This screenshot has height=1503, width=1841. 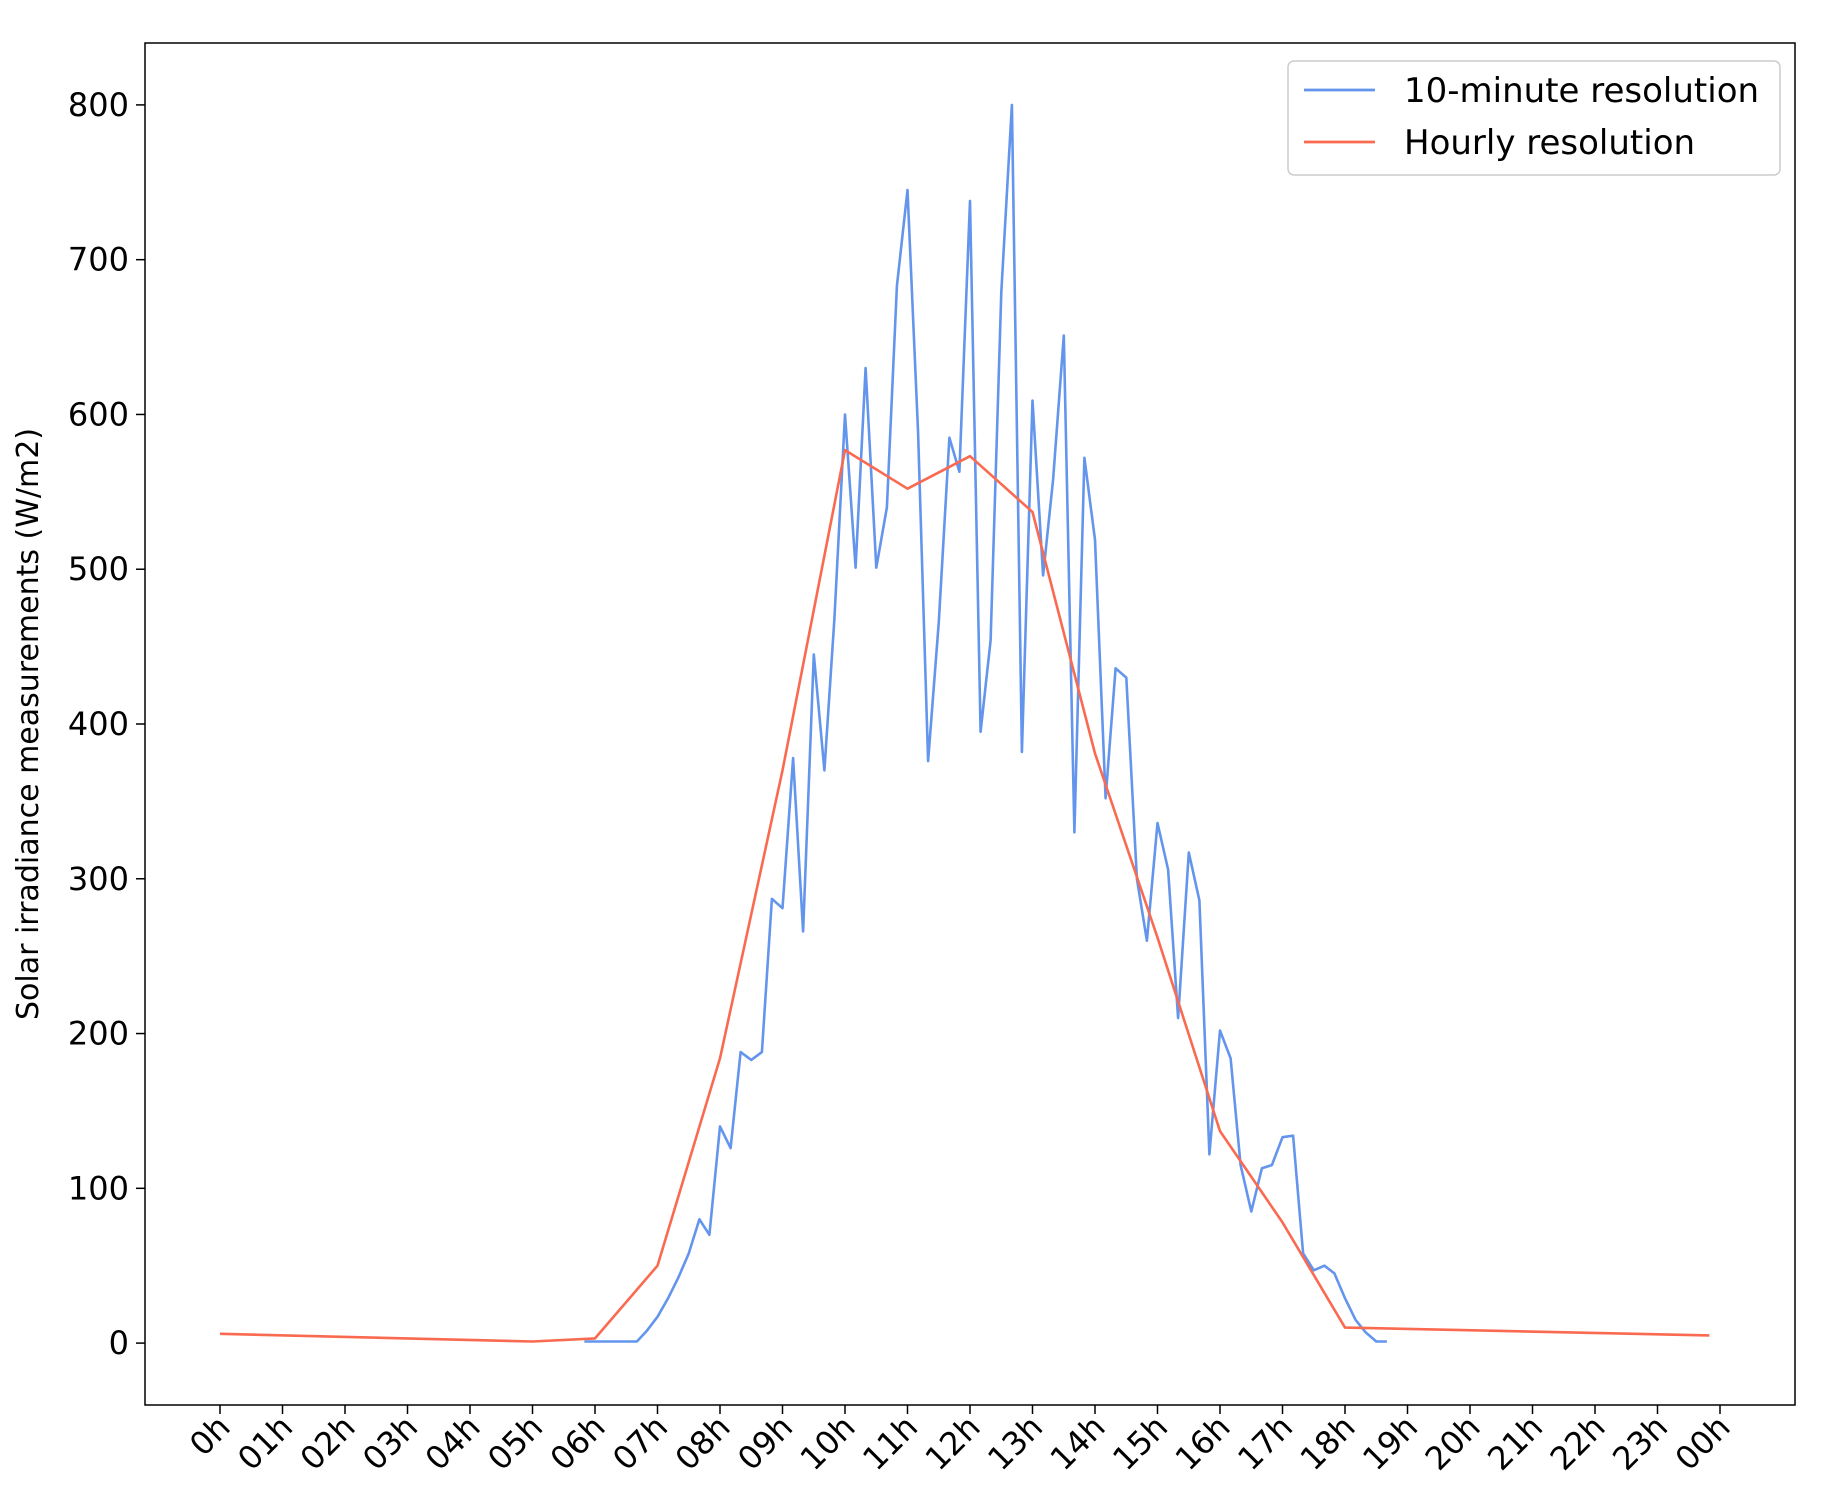 What do you see at coordinates (98, 105) in the screenshot?
I see `y-tick-label: 800` at bounding box center [98, 105].